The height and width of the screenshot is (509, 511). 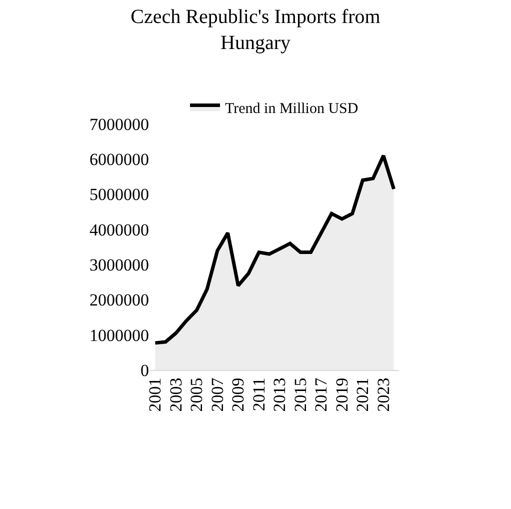 What do you see at coordinates (119, 160) in the screenshot?
I see `y-tick-label: 6000000` at bounding box center [119, 160].